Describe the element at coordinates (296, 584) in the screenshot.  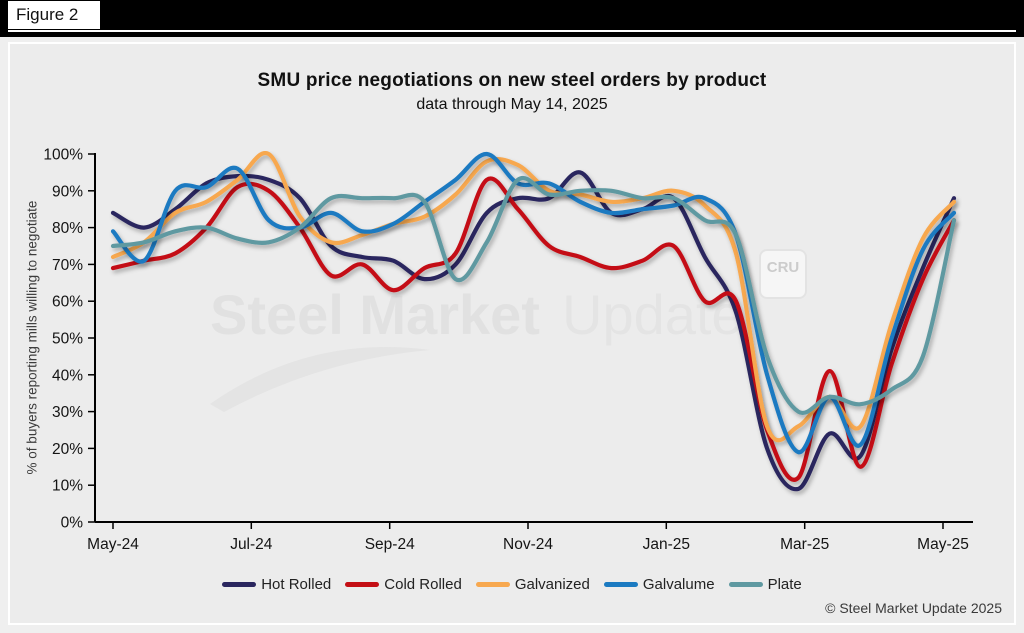
I see `legend-label: Hot Rolled` at that location.